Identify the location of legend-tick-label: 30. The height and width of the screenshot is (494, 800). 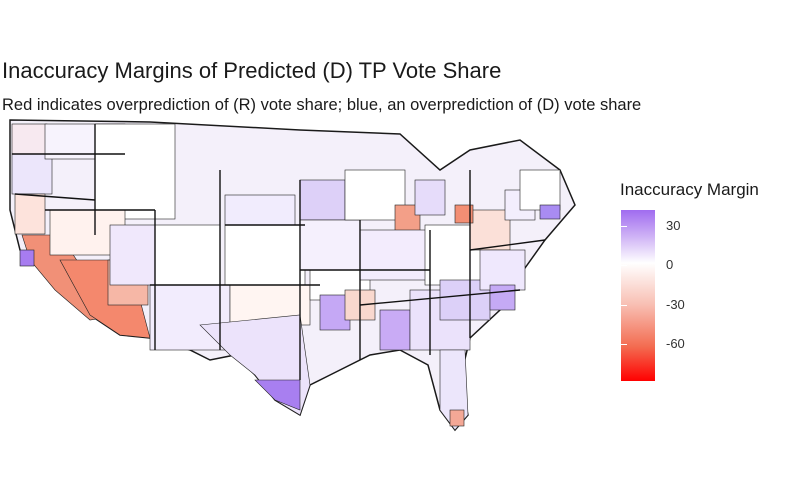
(673, 225).